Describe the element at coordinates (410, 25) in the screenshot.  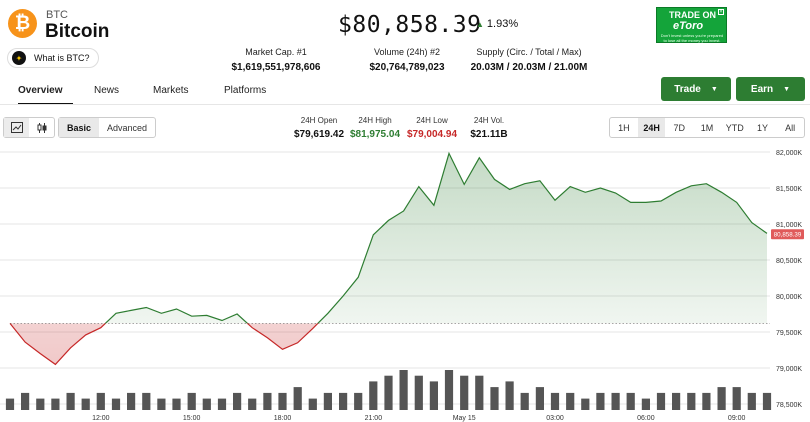
I see `current-price: $80,858.39` at that location.